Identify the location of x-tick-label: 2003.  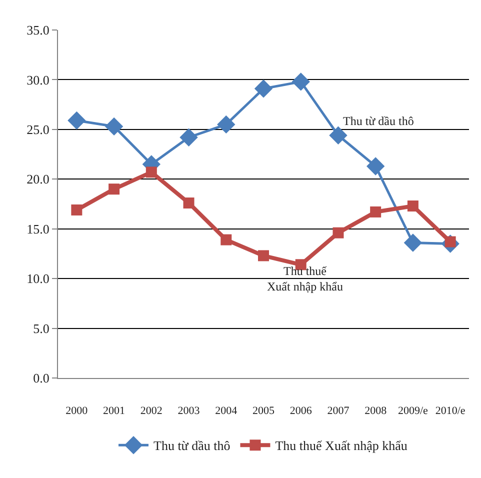
(189, 411).